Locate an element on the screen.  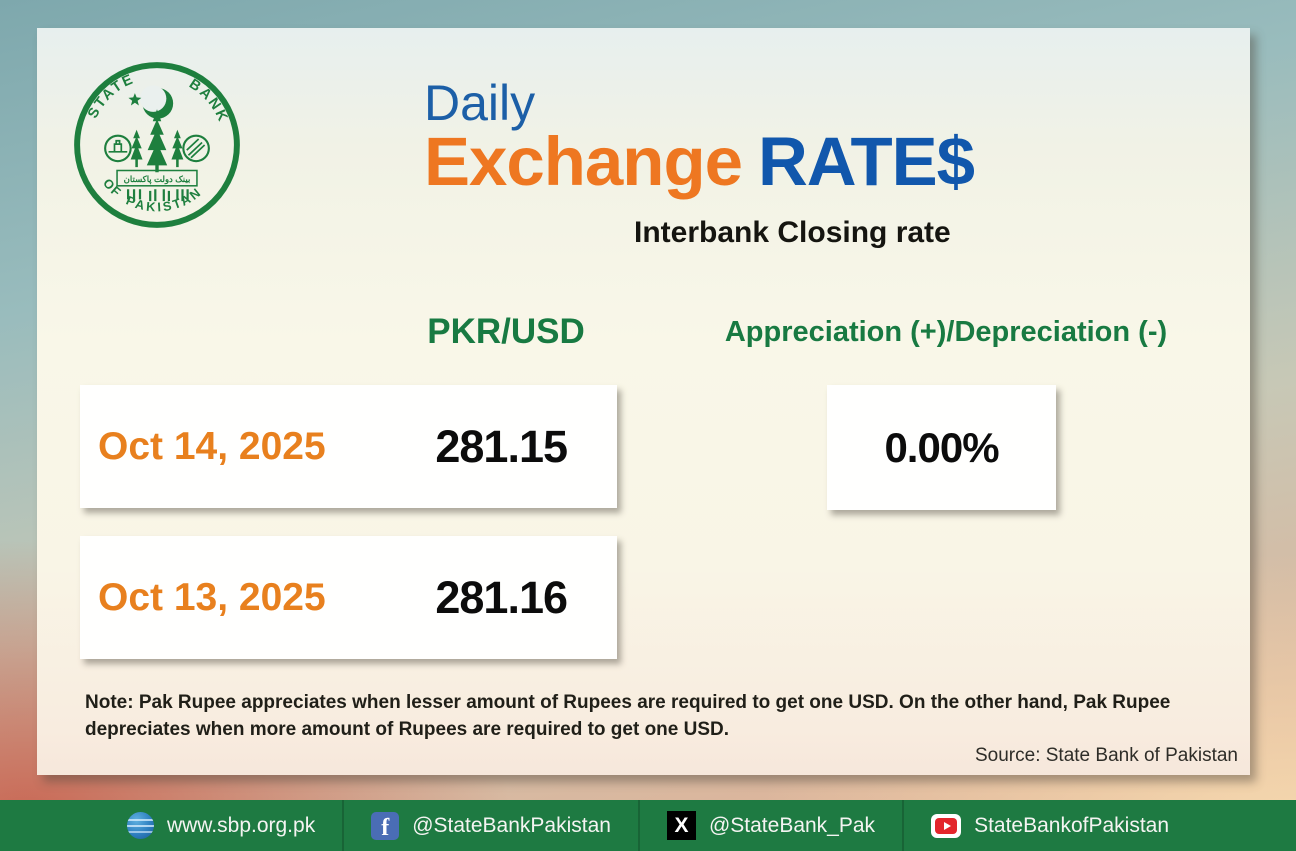
rate-row-date: Oct 14, 2025 is located at coordinates (212, 446).